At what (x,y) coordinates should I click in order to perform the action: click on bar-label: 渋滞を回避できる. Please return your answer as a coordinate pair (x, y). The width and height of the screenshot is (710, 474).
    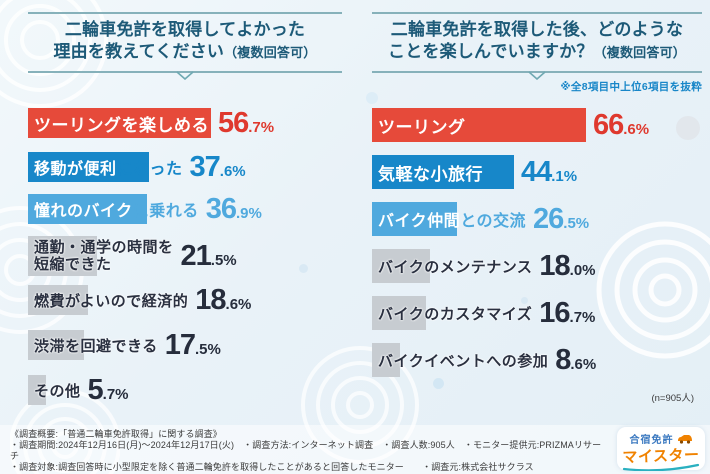
    Looking at the image, I should click on (96, 346).